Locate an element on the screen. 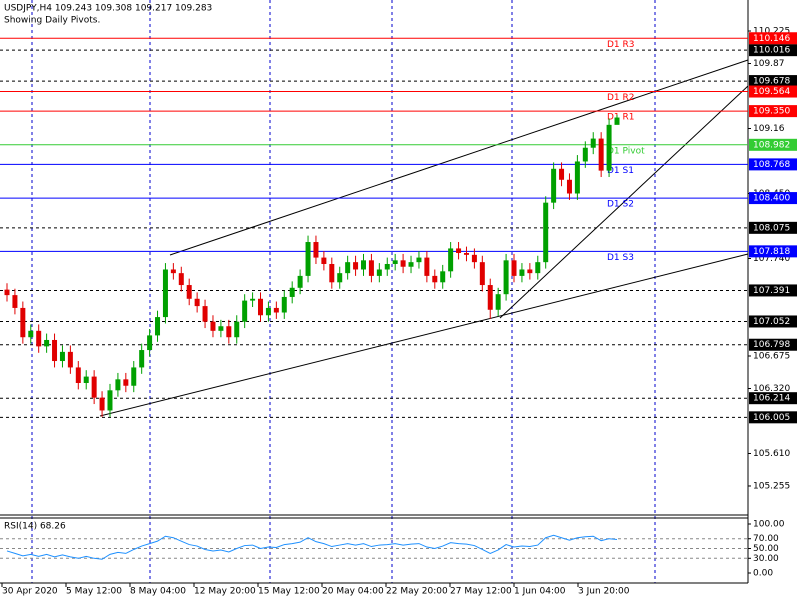 This screenshot has width=800, height=600. level-tag-label: 107.391 is located at coordinates (771, 291).